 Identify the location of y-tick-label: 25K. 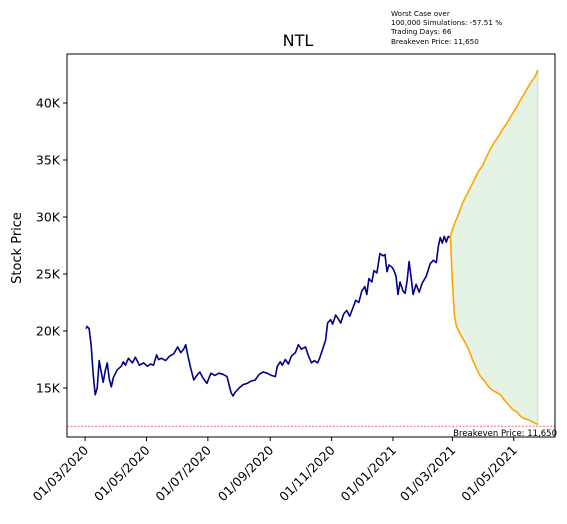
(48, 273).